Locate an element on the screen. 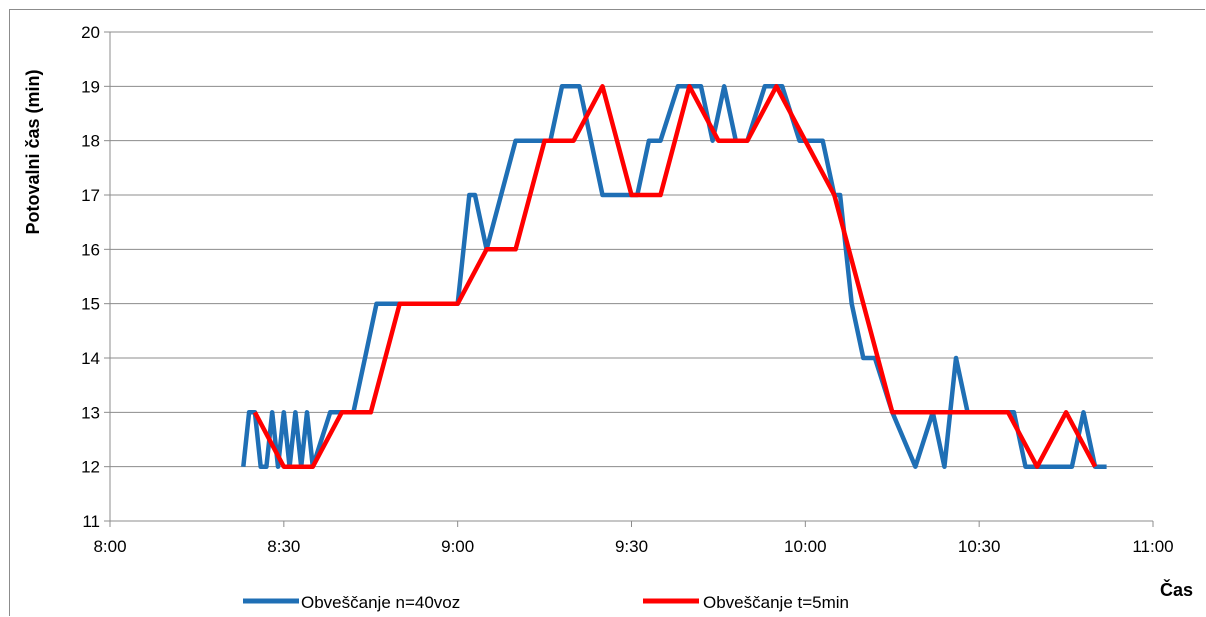  y-tick-label-15: 15 is located at coordinates (90, 304).